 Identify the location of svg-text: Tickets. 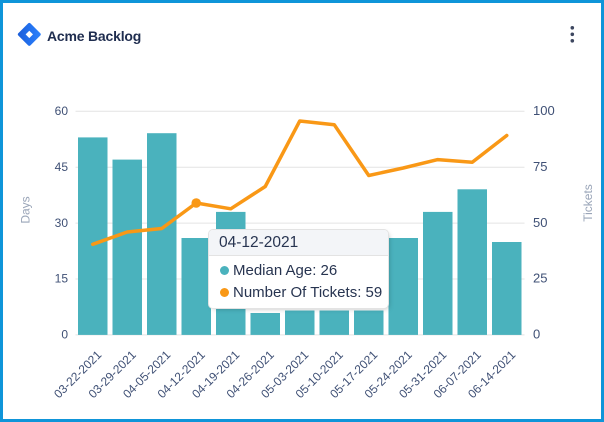
(588, 203).